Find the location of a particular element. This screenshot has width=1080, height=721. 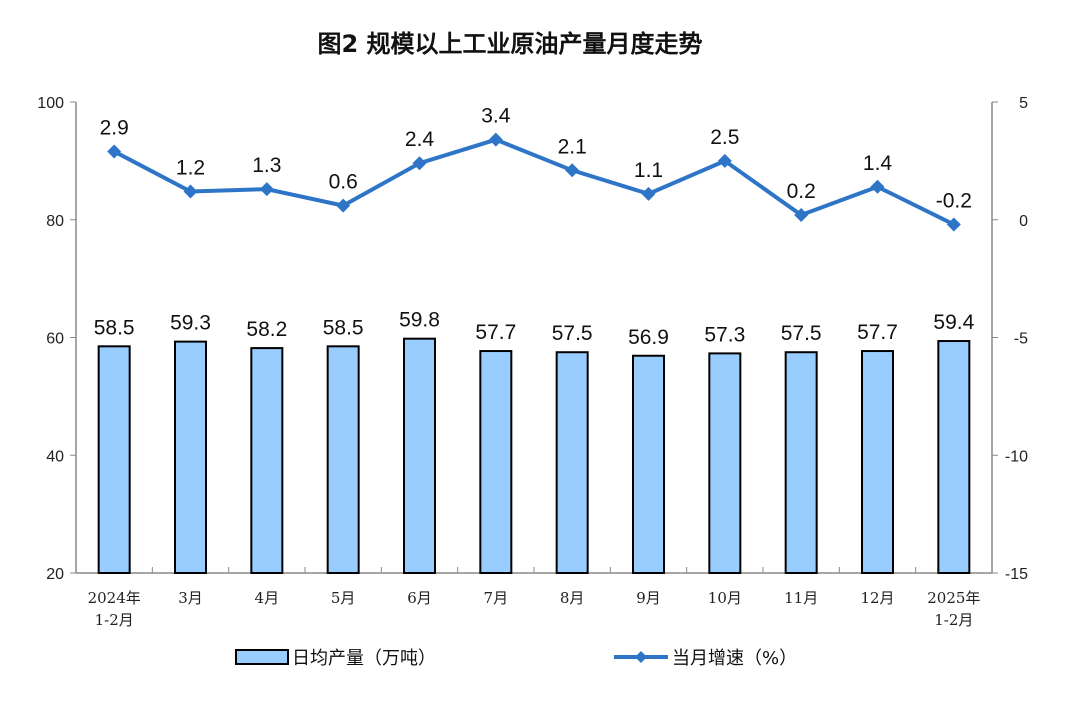

bar-value-label: 56.9 is located at coordinates (648, 337).